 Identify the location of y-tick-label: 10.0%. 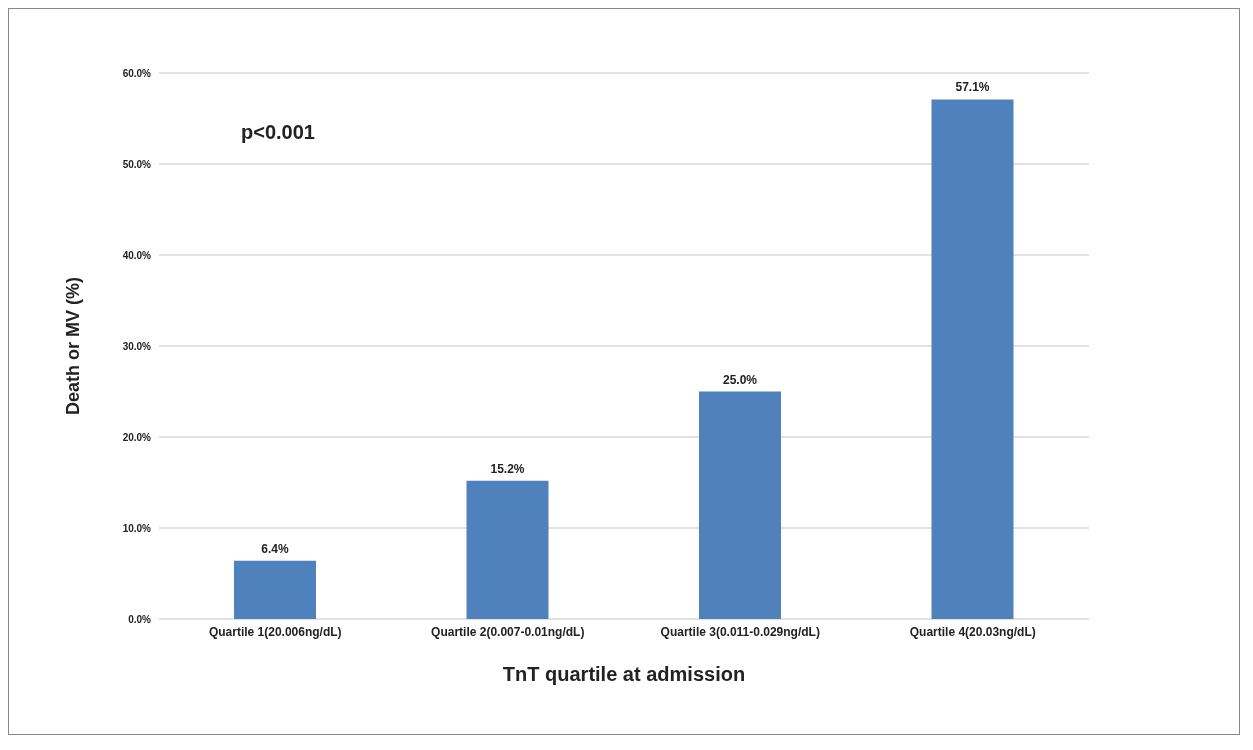
(137, 528).